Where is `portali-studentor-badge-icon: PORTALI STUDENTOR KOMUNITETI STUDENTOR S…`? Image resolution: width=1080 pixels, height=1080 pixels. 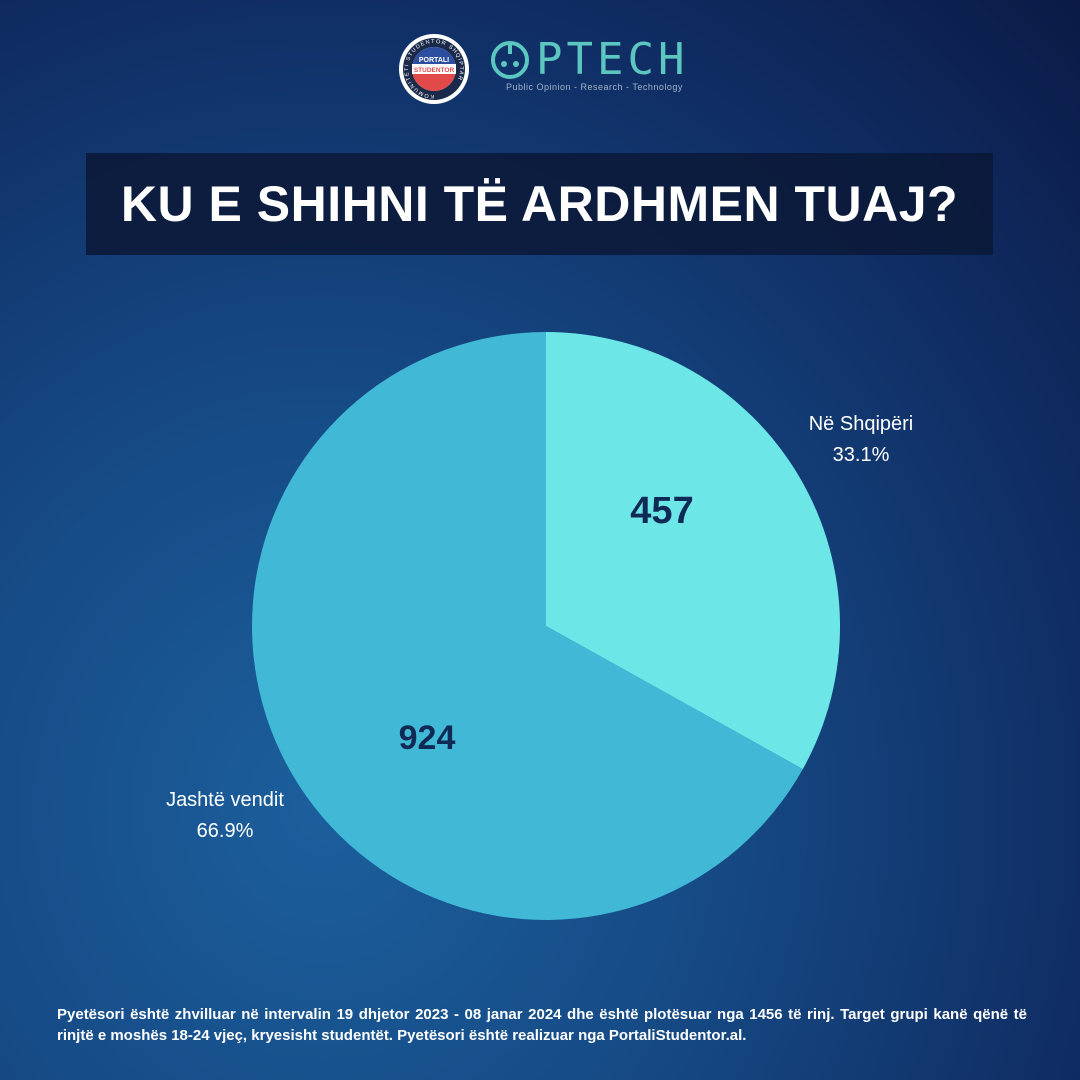 portali-studentor-badge-icon: PORTALI STUDENTOR KOMUNITETI STUDENTOR S… is located at coordinates (434, 69).